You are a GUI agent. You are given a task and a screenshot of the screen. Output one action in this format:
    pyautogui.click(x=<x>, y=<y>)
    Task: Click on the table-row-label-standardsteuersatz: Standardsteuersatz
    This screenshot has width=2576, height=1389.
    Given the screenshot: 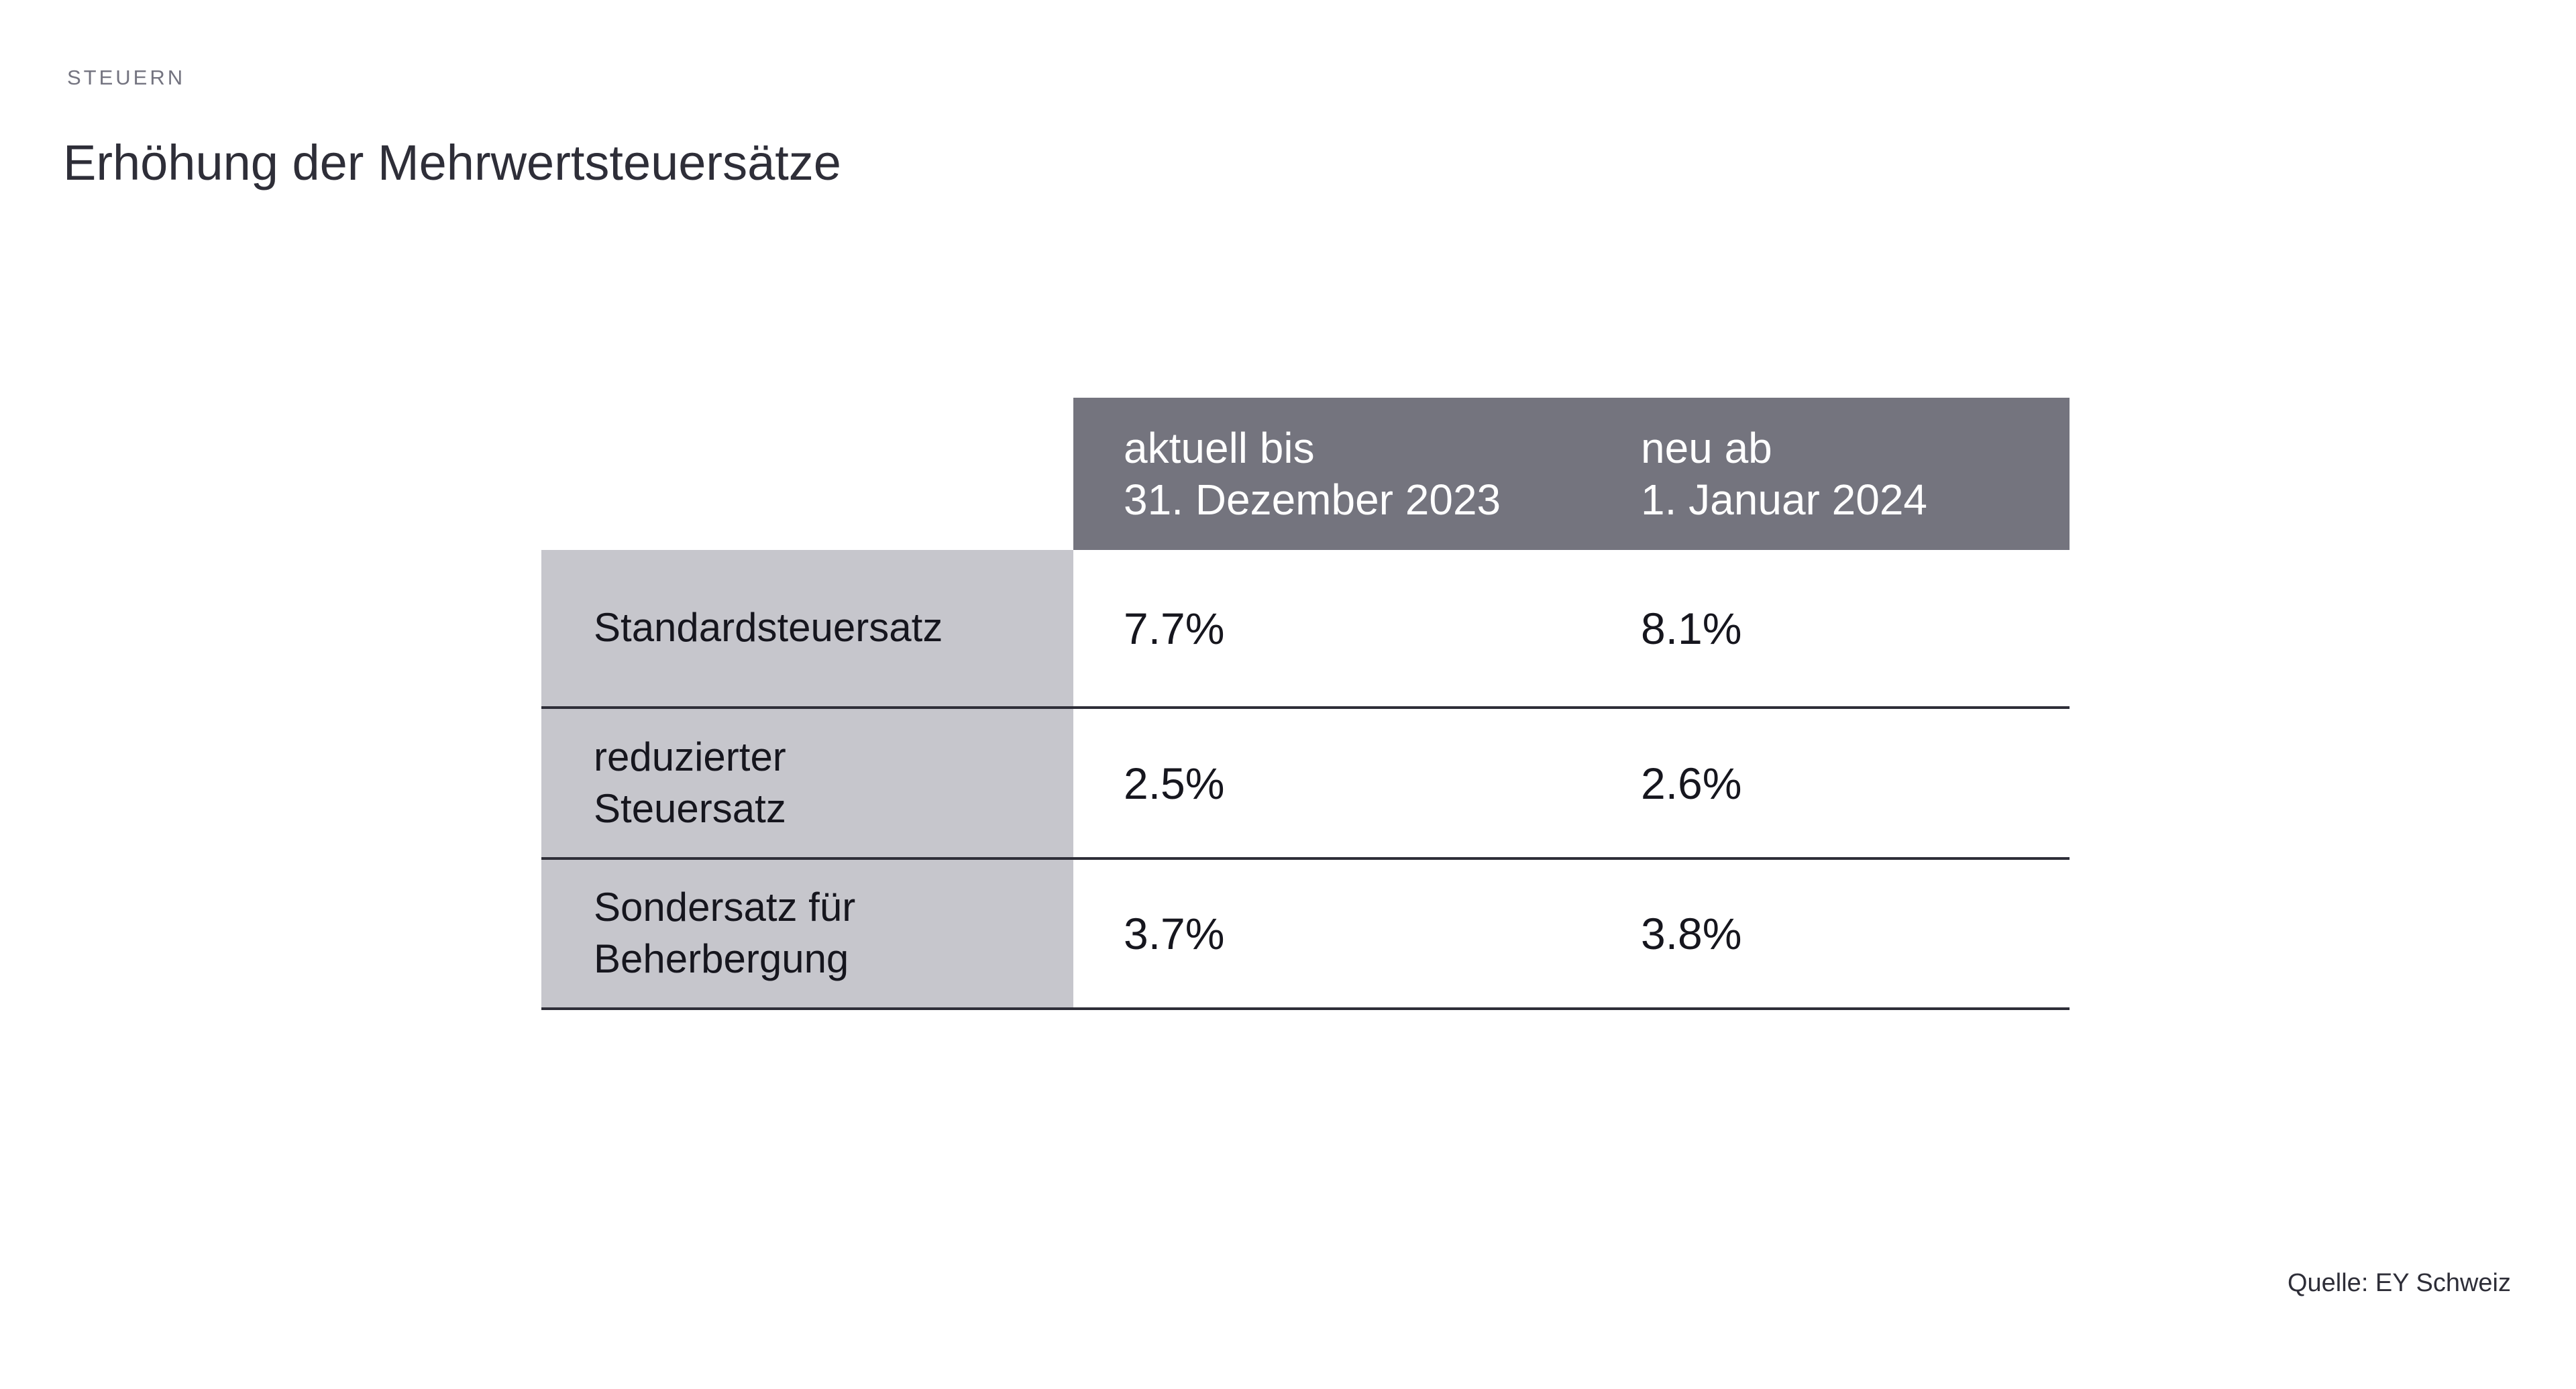 What is the action you would take?
    pyautogui.click(x=807, y=630)
    